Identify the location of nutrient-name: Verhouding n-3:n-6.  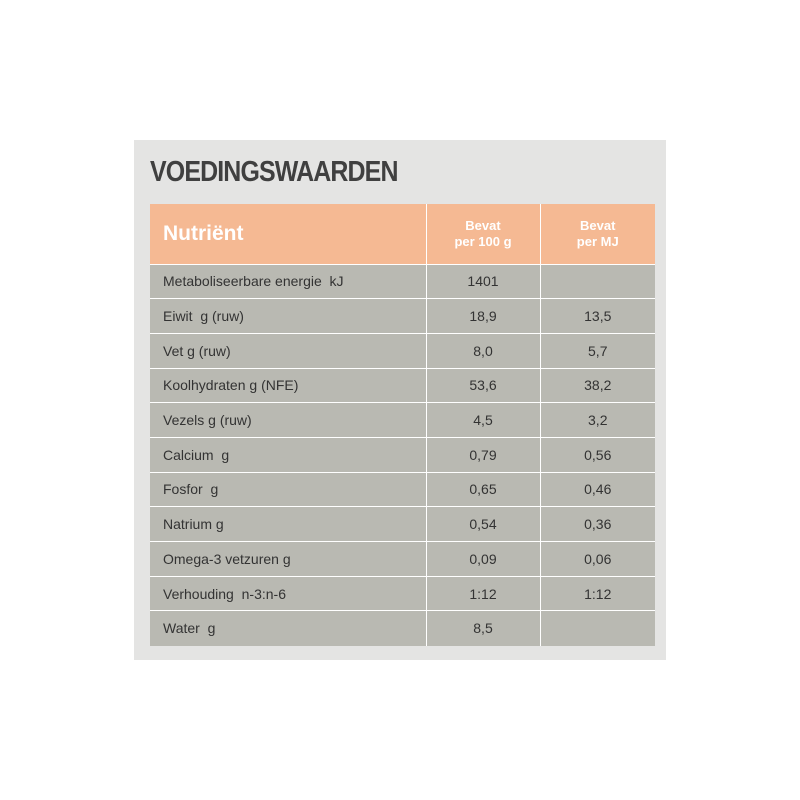
(224, 593).